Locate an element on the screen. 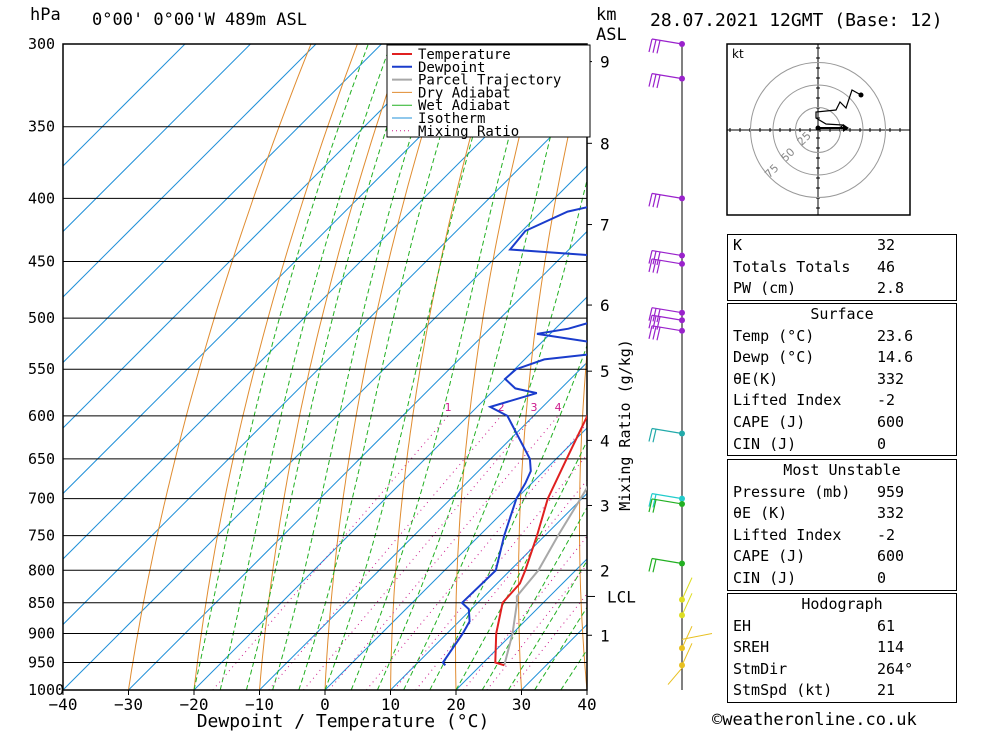 The height and width of the screenshot is (733, 1000). surface-label: θE(K) is located at coordinates (756, 378).